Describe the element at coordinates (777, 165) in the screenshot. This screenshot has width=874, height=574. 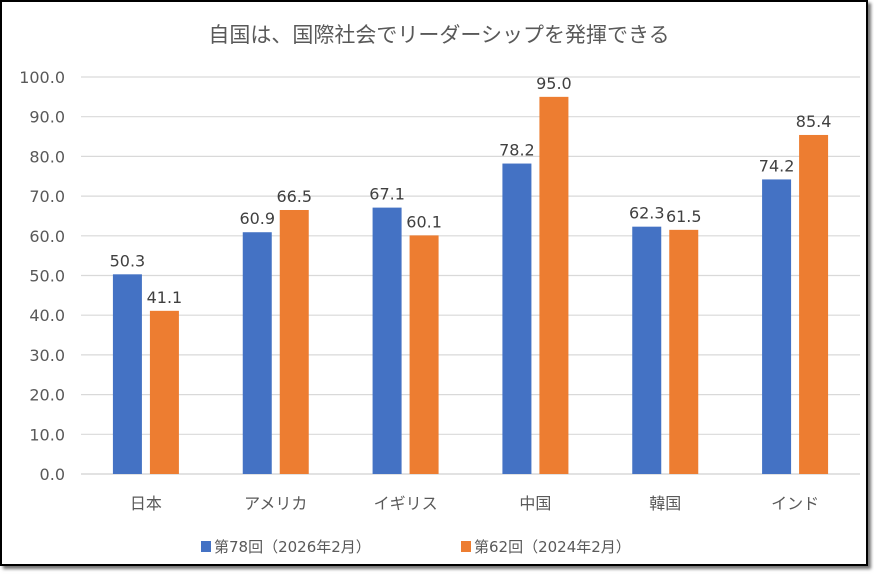
I see `data-label: 74.2` at that location.